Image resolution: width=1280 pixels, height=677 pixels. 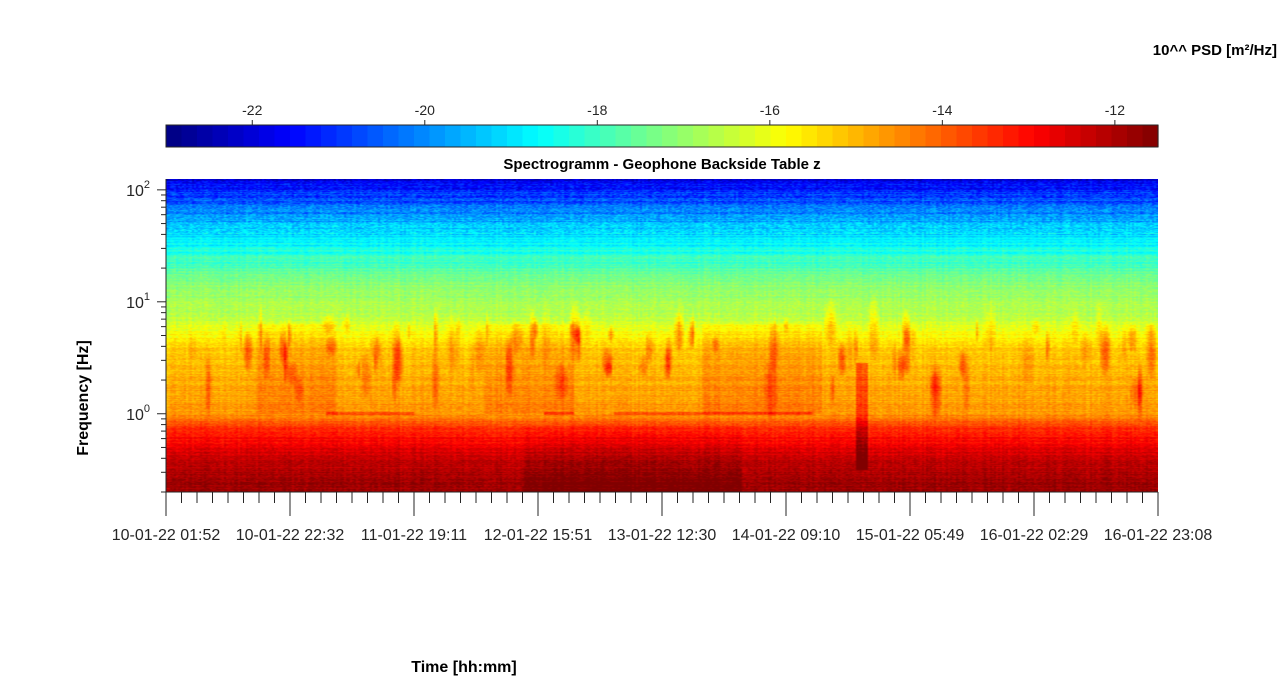 I want to click on x-tick-label: 13-01-22 12:30, so click(x=662, y=535).